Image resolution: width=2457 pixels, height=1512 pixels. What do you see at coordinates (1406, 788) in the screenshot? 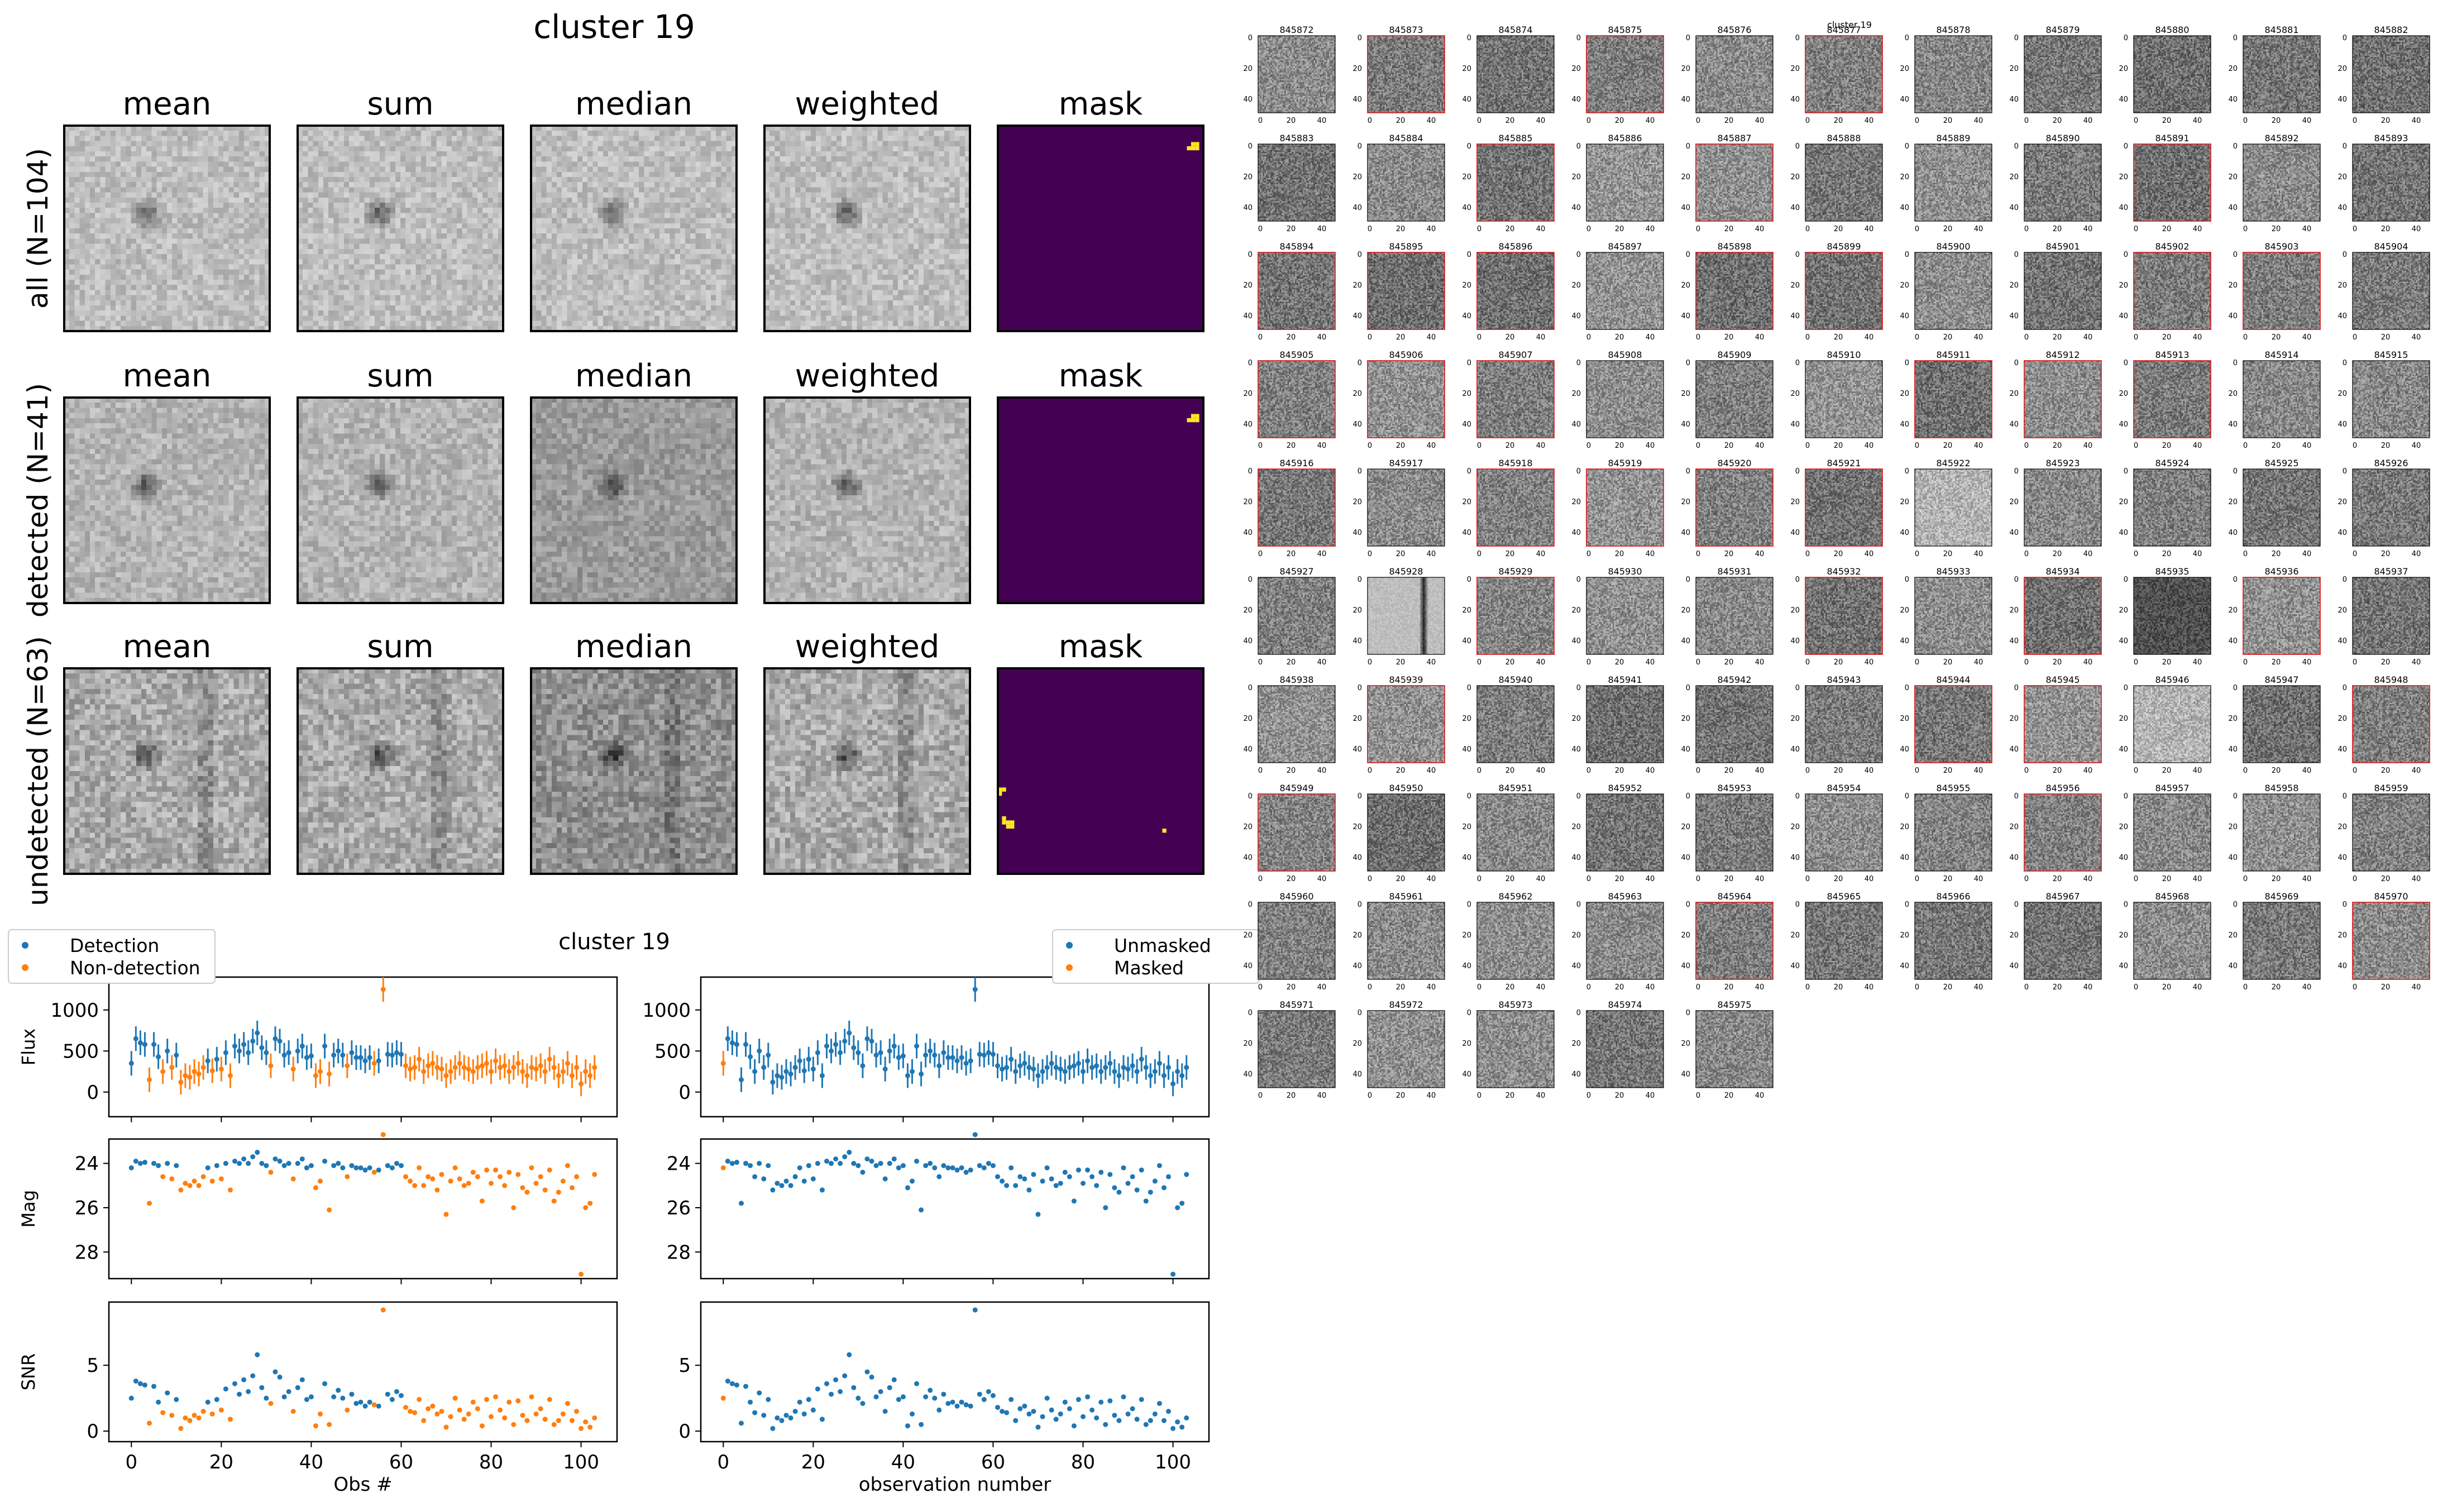
I see `cutout-id: 845950` at bounding box center [1406, 788].